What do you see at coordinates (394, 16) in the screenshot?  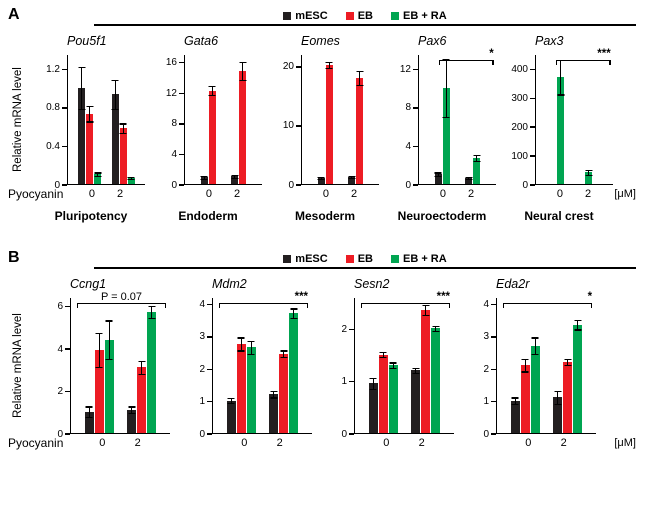 I see `legend-swatch-icon` at bounding box center [394, 16].